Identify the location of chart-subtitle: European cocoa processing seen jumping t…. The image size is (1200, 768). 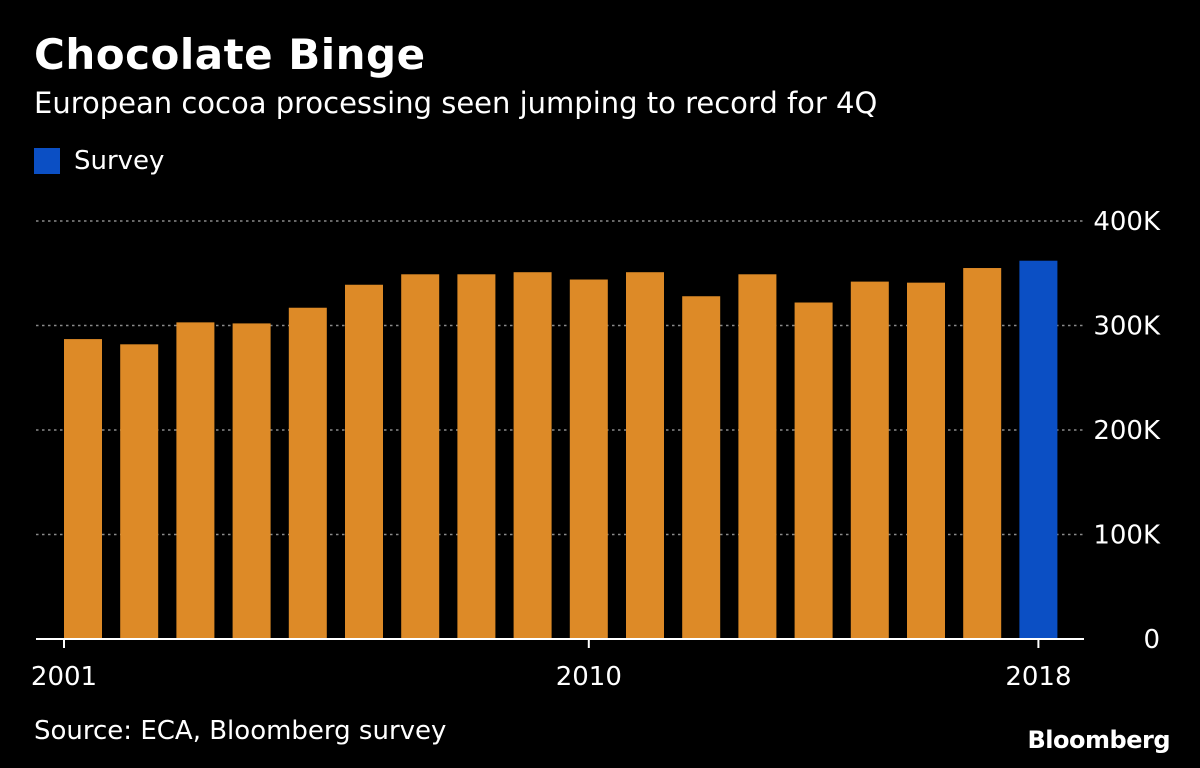
(456, 103).